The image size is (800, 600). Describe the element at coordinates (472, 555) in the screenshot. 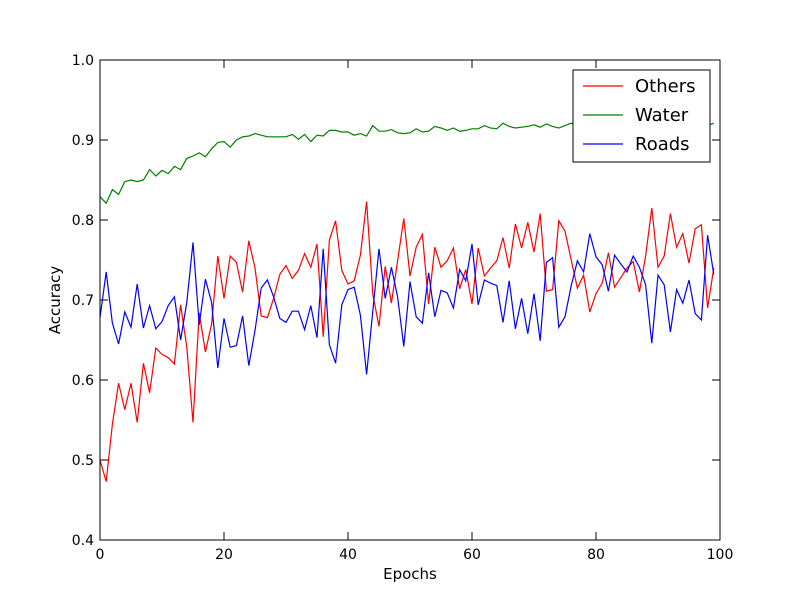

I see `x-tick-label: 60` at that location.